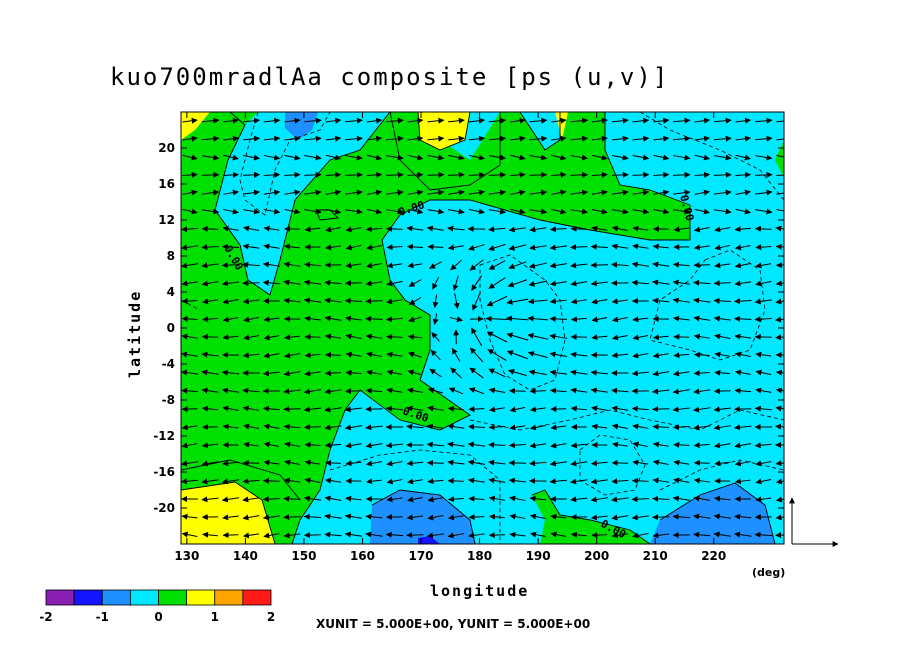  What do you see at coordinates (301, 126) in the screenshot?
I see `blue-region-n` at bounding box center [301, 126].